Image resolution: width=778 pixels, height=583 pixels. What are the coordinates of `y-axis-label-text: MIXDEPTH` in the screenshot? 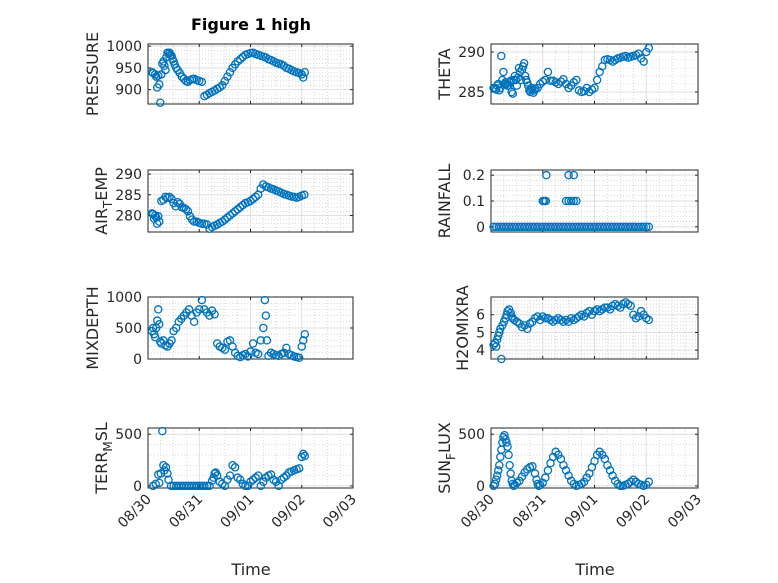 It's located at (92, 327).